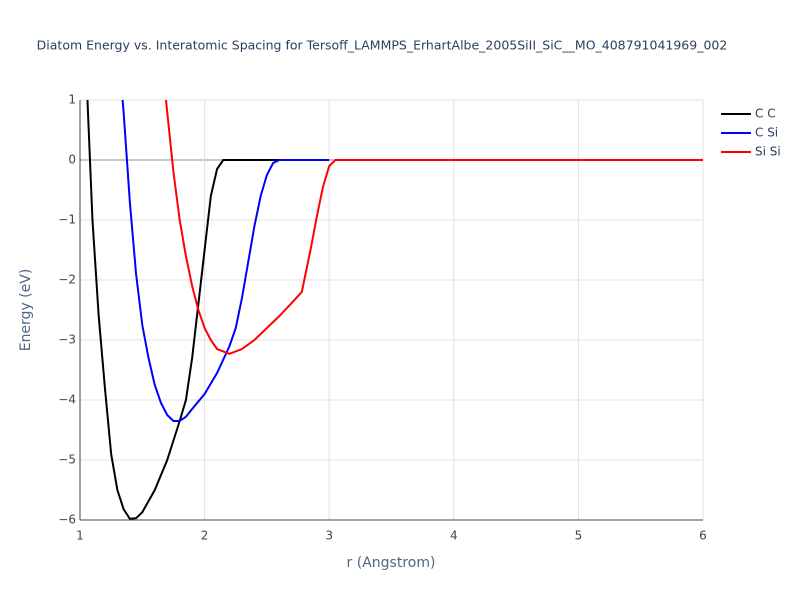  I want to click on y-tick-label: −4, so click(67, 400).